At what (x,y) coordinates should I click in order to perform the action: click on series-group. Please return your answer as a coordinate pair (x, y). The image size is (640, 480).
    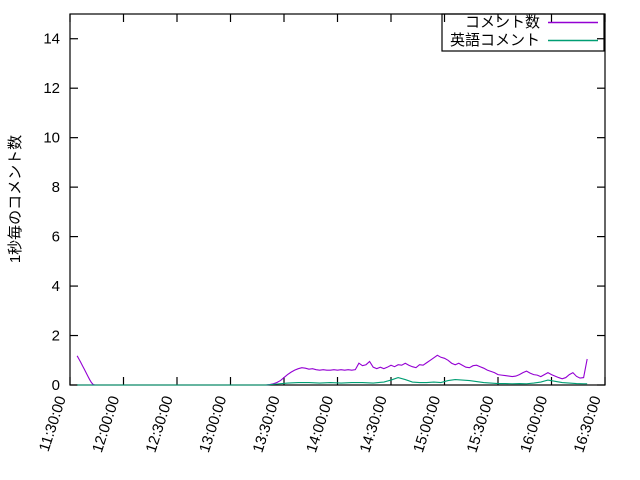
    Looking at the image, I should click on (332, 370).